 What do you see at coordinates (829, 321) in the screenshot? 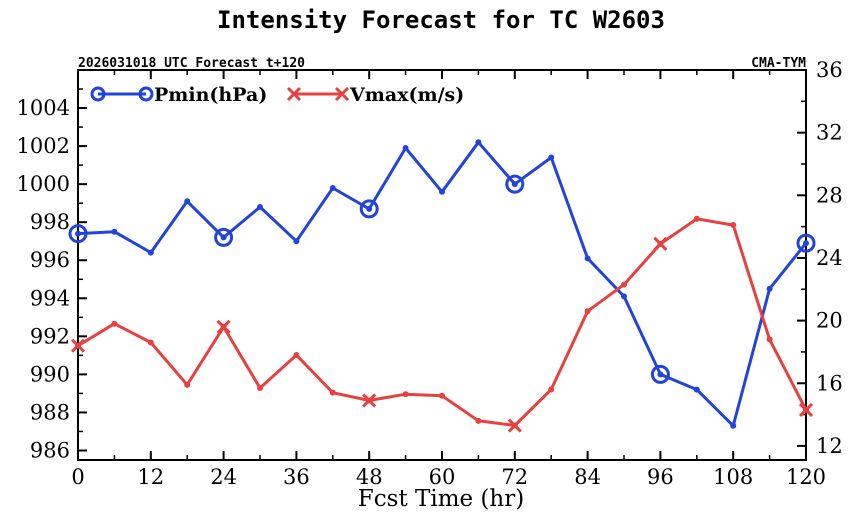
I see `right-y-tick-label: 20` at bounding box center [829, 321].